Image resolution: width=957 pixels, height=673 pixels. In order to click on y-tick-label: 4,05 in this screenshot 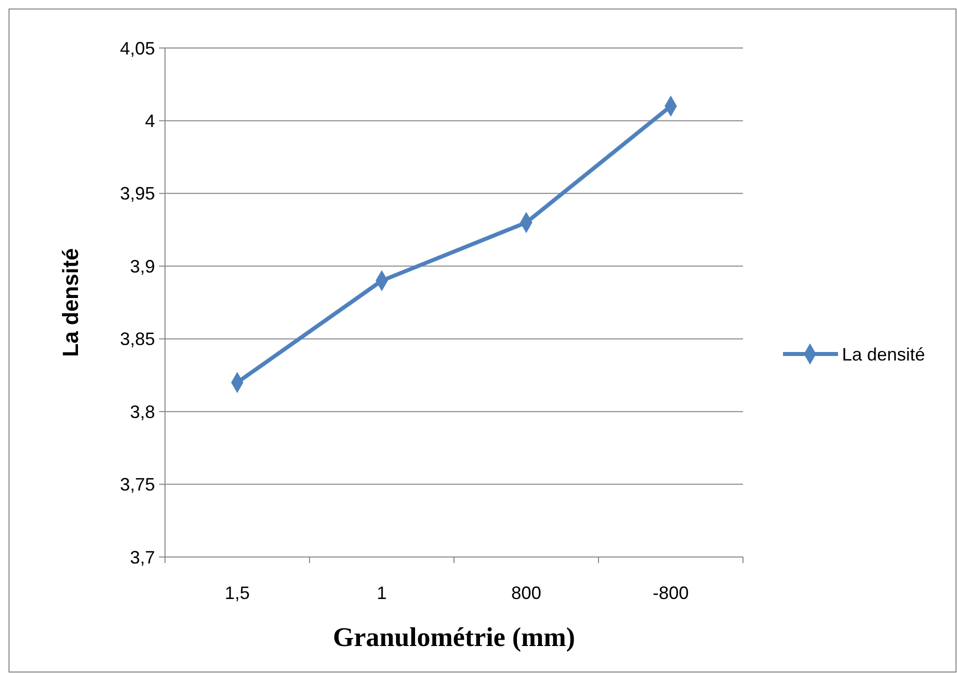, I will do `click(137, 48)`.